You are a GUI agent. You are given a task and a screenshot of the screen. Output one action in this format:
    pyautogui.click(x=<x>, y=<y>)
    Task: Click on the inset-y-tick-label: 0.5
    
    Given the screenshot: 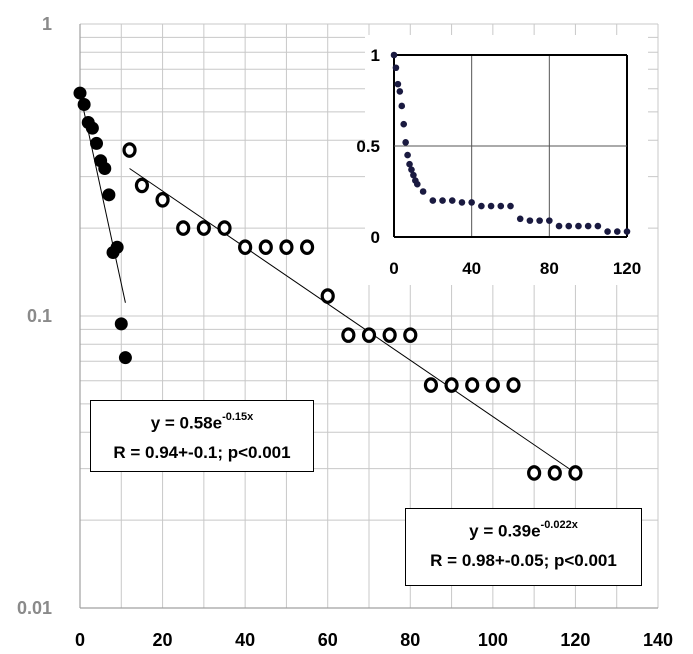 What is the action you would take?
    pyautogui.click(x=368, y=146)
    